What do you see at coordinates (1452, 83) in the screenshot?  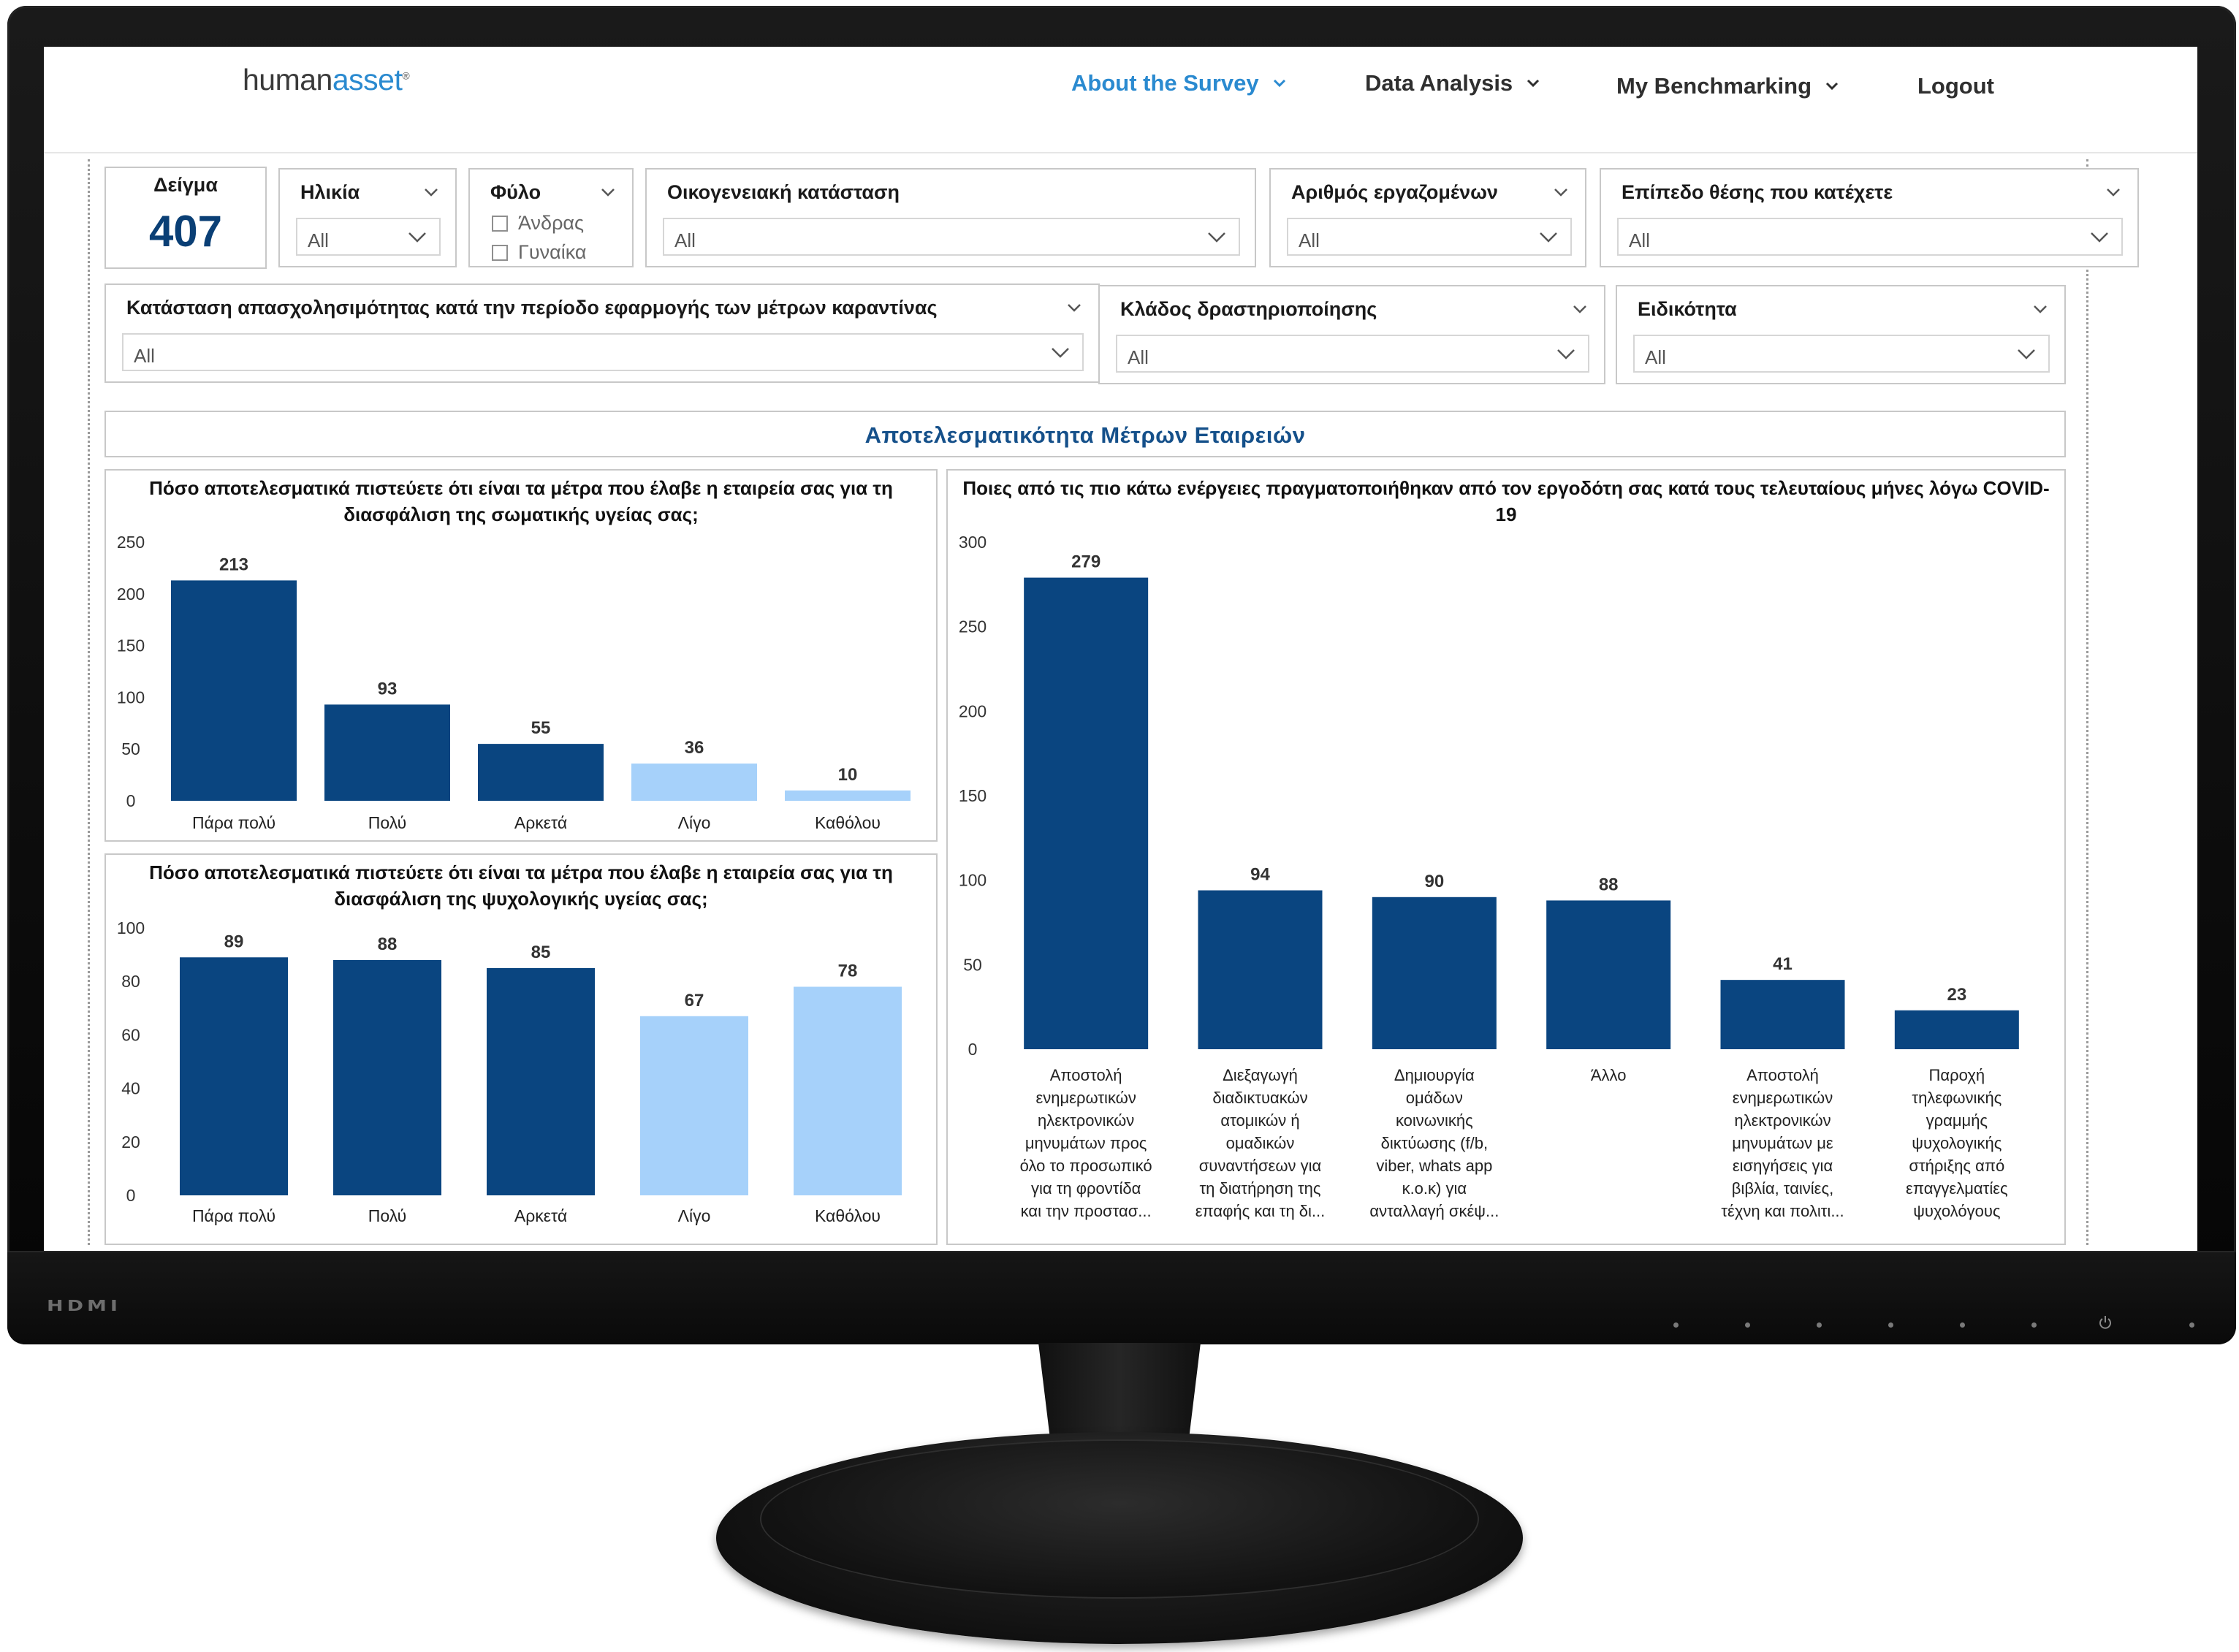 I see `nav-data-analysis: Data Analysis` at bounding box center [1452, 83].